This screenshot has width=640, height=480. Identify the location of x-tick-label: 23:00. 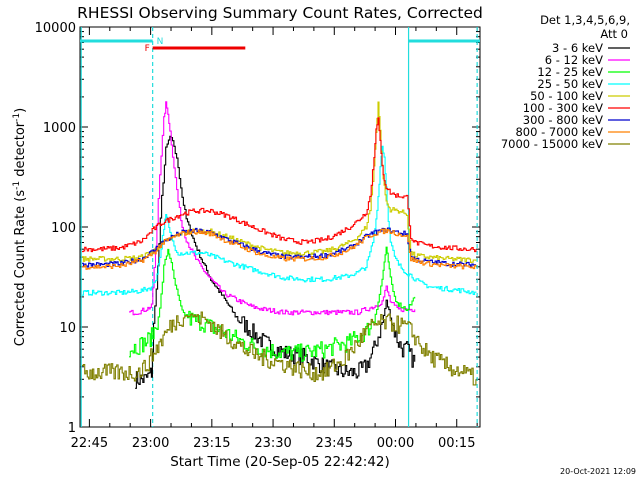
(150, 443).